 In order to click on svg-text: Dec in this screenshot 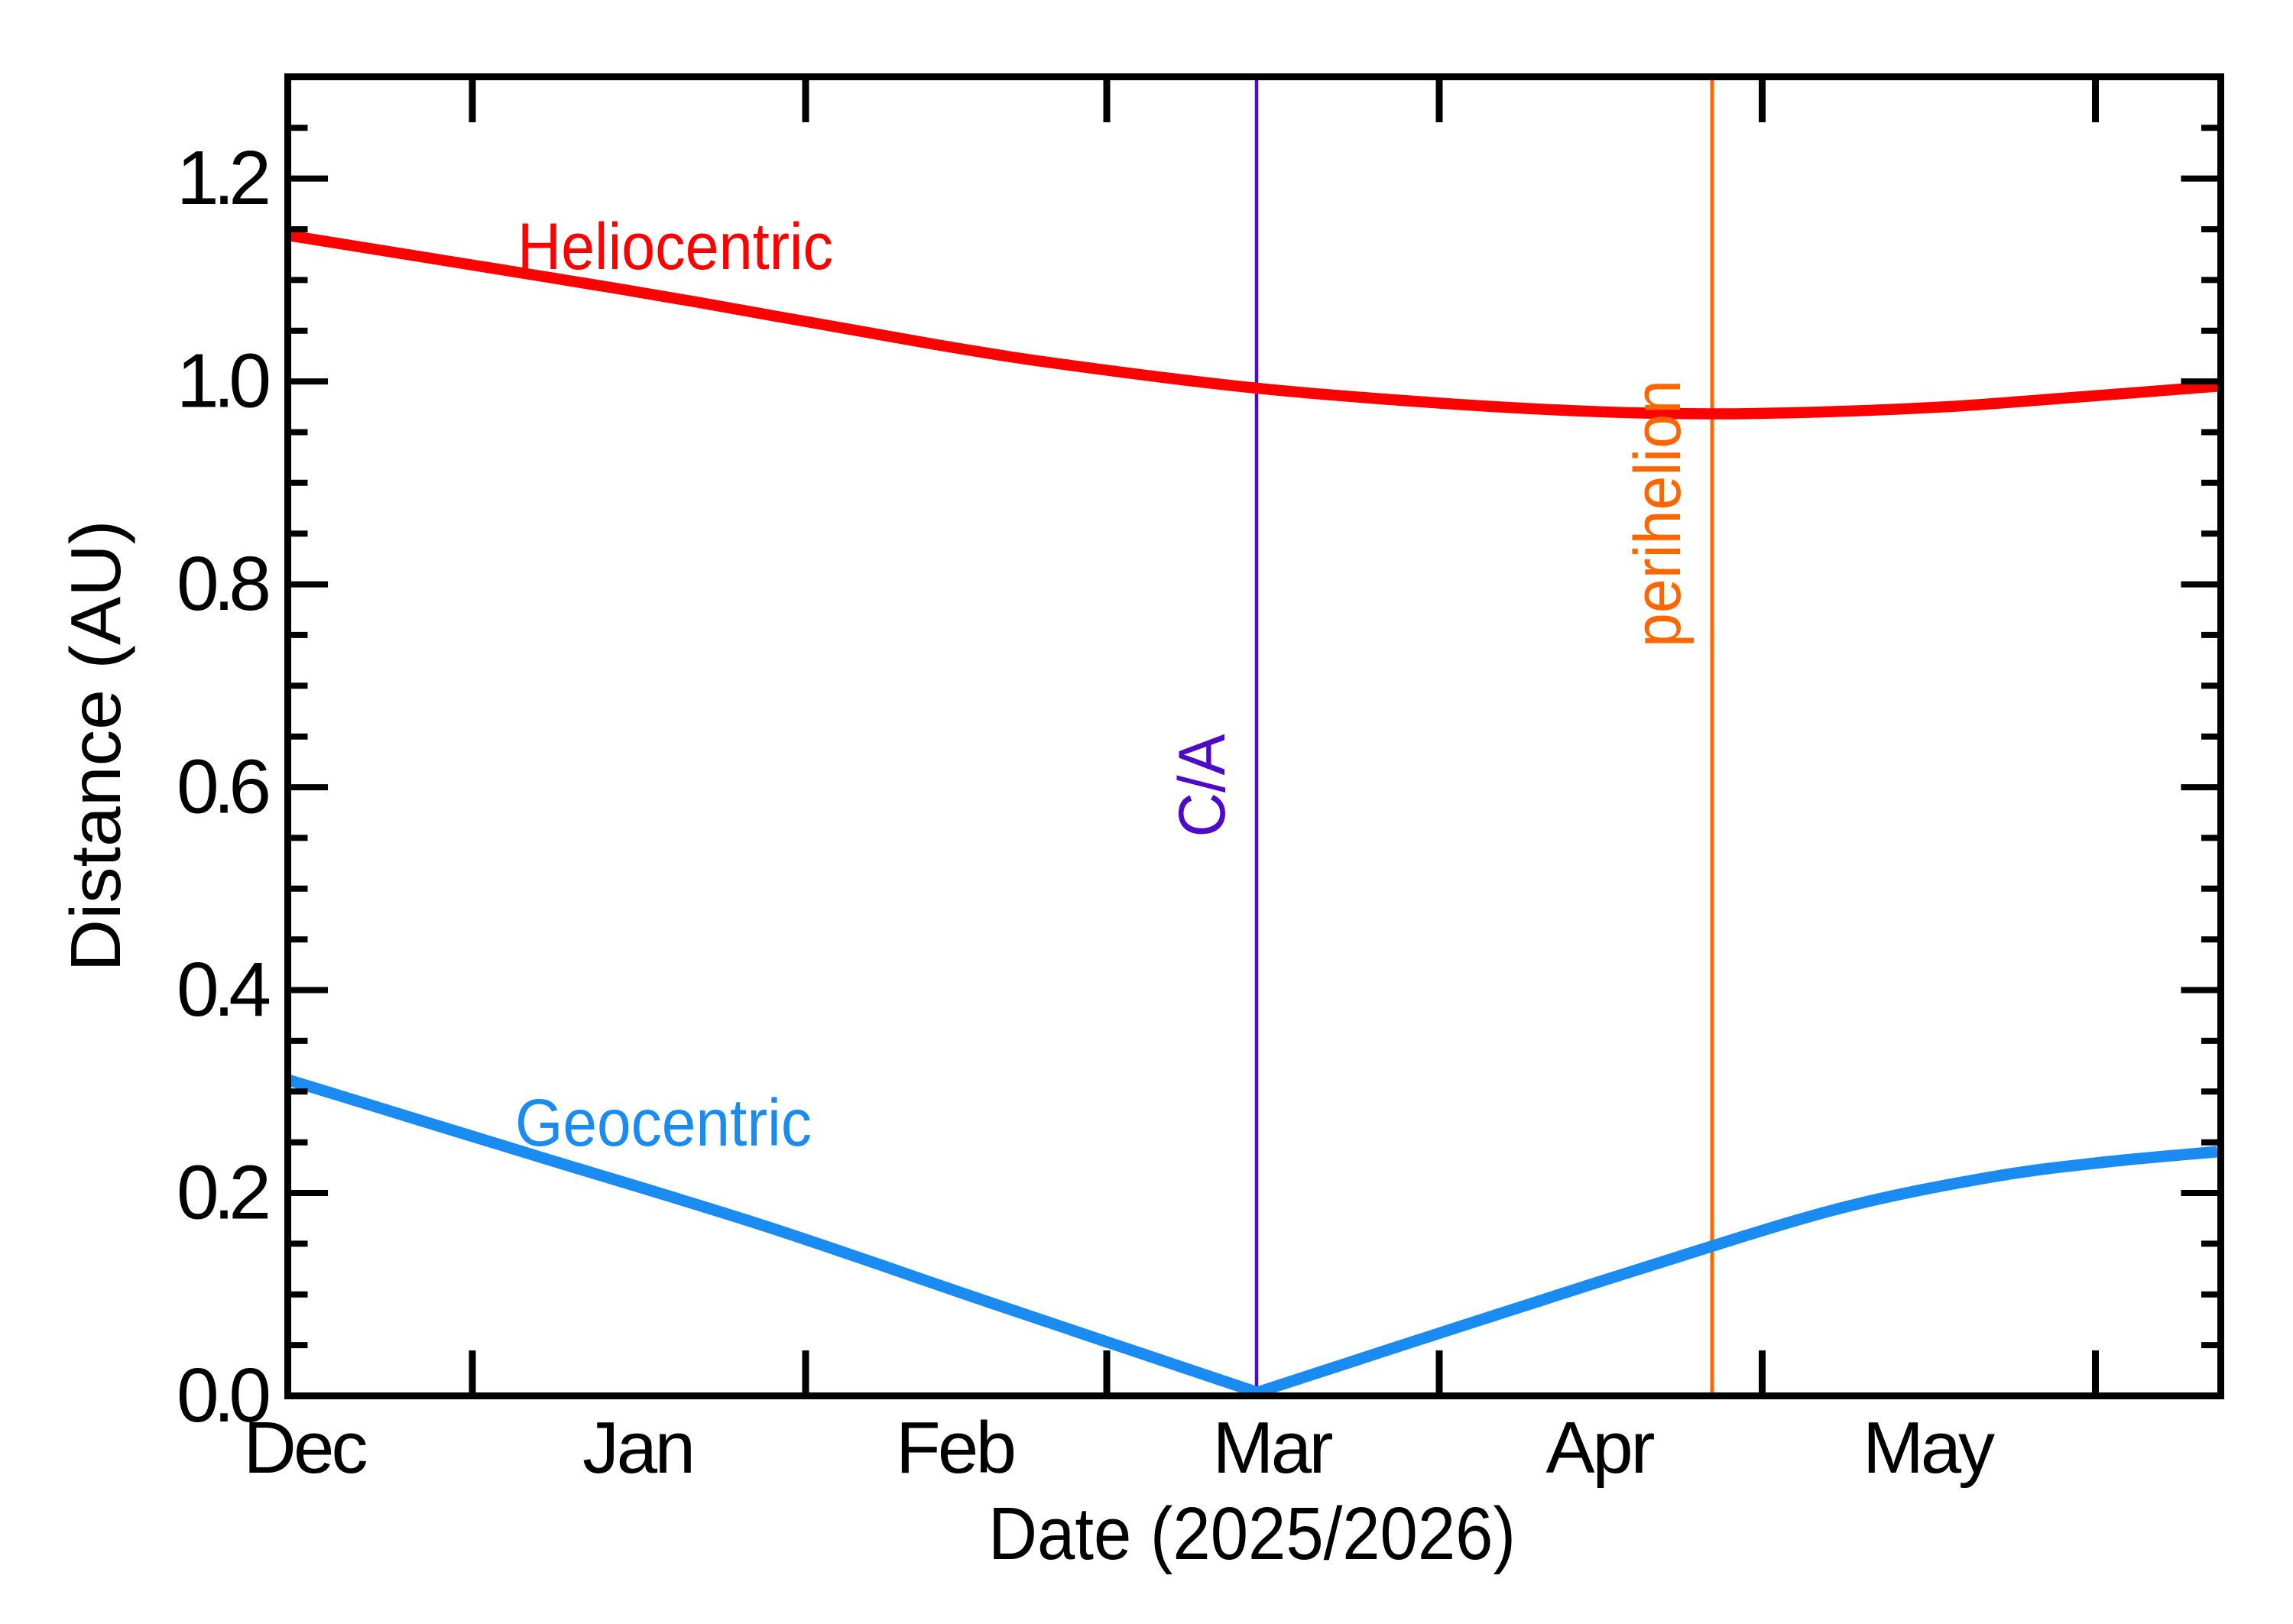, I will do `click(306, 1448)`.